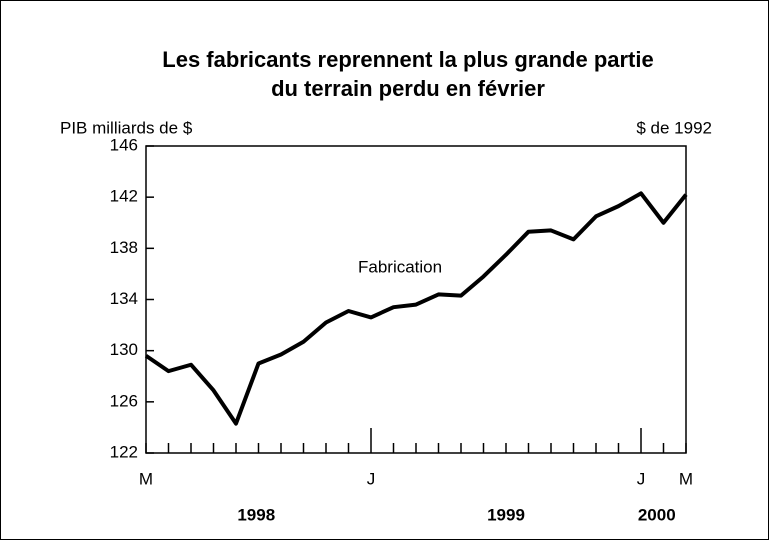  What do you see at coordinates (124, 451) in the screenshot?
I see `y-tick-label: 122` at bounding box center [124, 451].